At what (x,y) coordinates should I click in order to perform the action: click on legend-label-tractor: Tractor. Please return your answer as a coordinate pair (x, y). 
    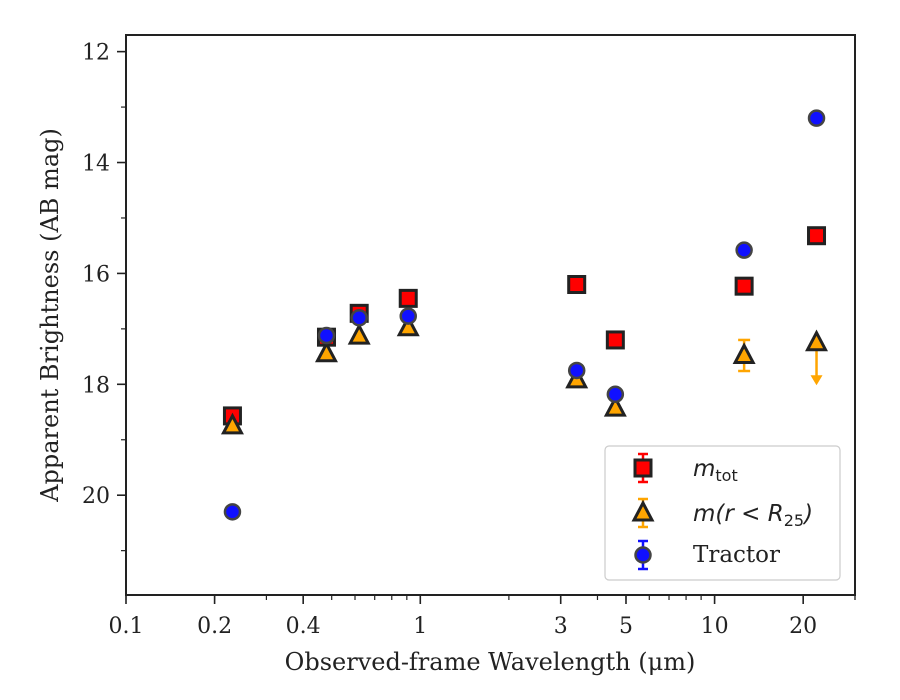
    Looking at the image, I should click on (736, 555).